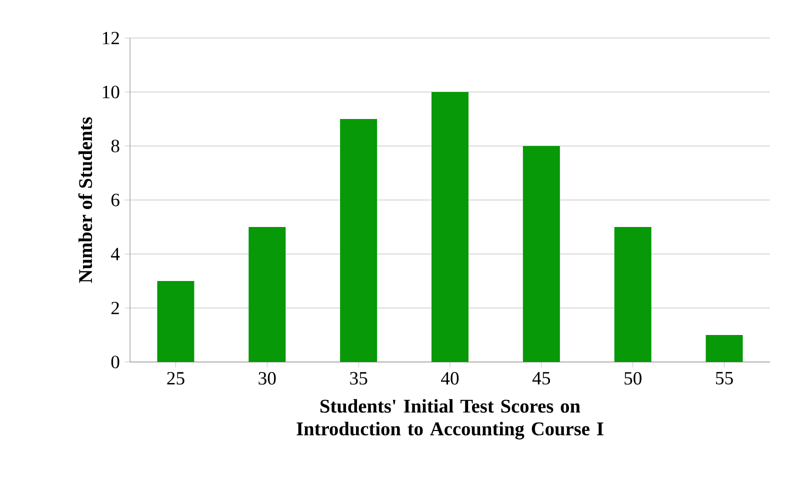  What do you see at coordinates (633, 378) in the screenshot?
I see `x-tick-label: 50` at bounding box center [633, 378].